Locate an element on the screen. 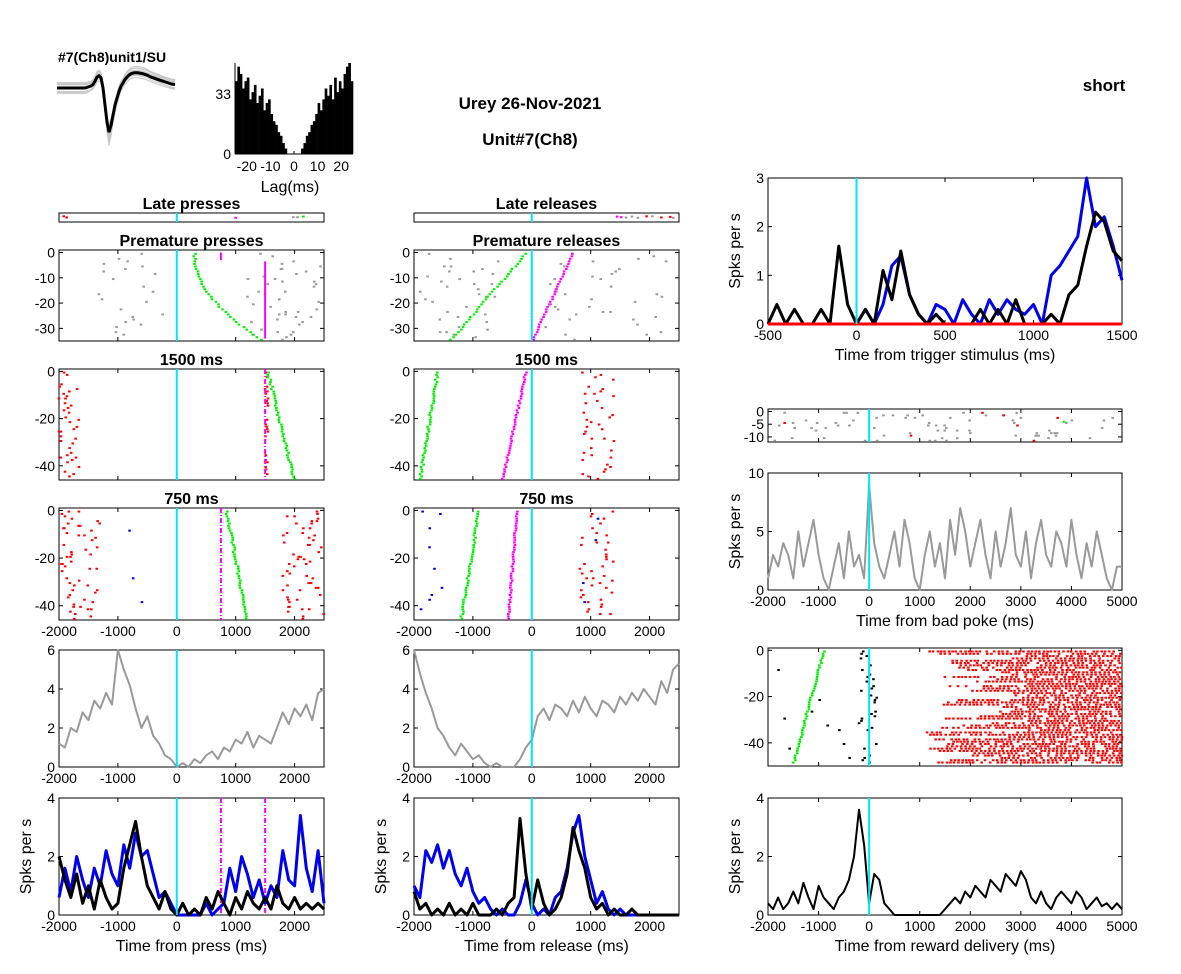  spike-dot-black is located at coordinates (867, 656).